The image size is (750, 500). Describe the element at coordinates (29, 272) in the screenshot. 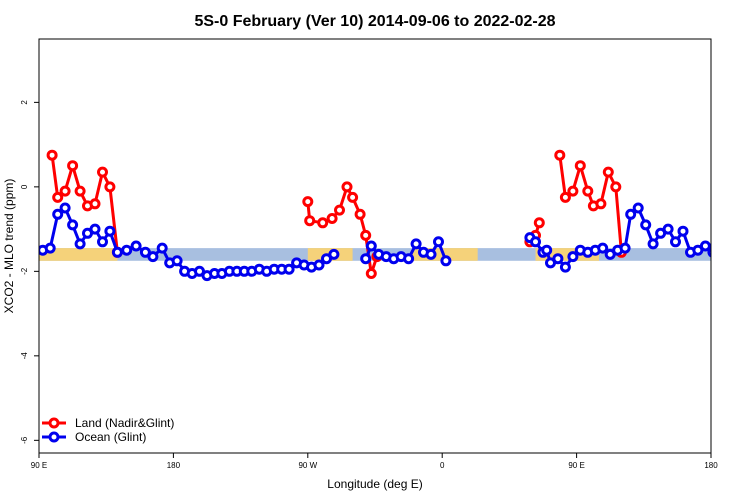

I see `y-axis: -6 -4 -2 0 2` at that location.